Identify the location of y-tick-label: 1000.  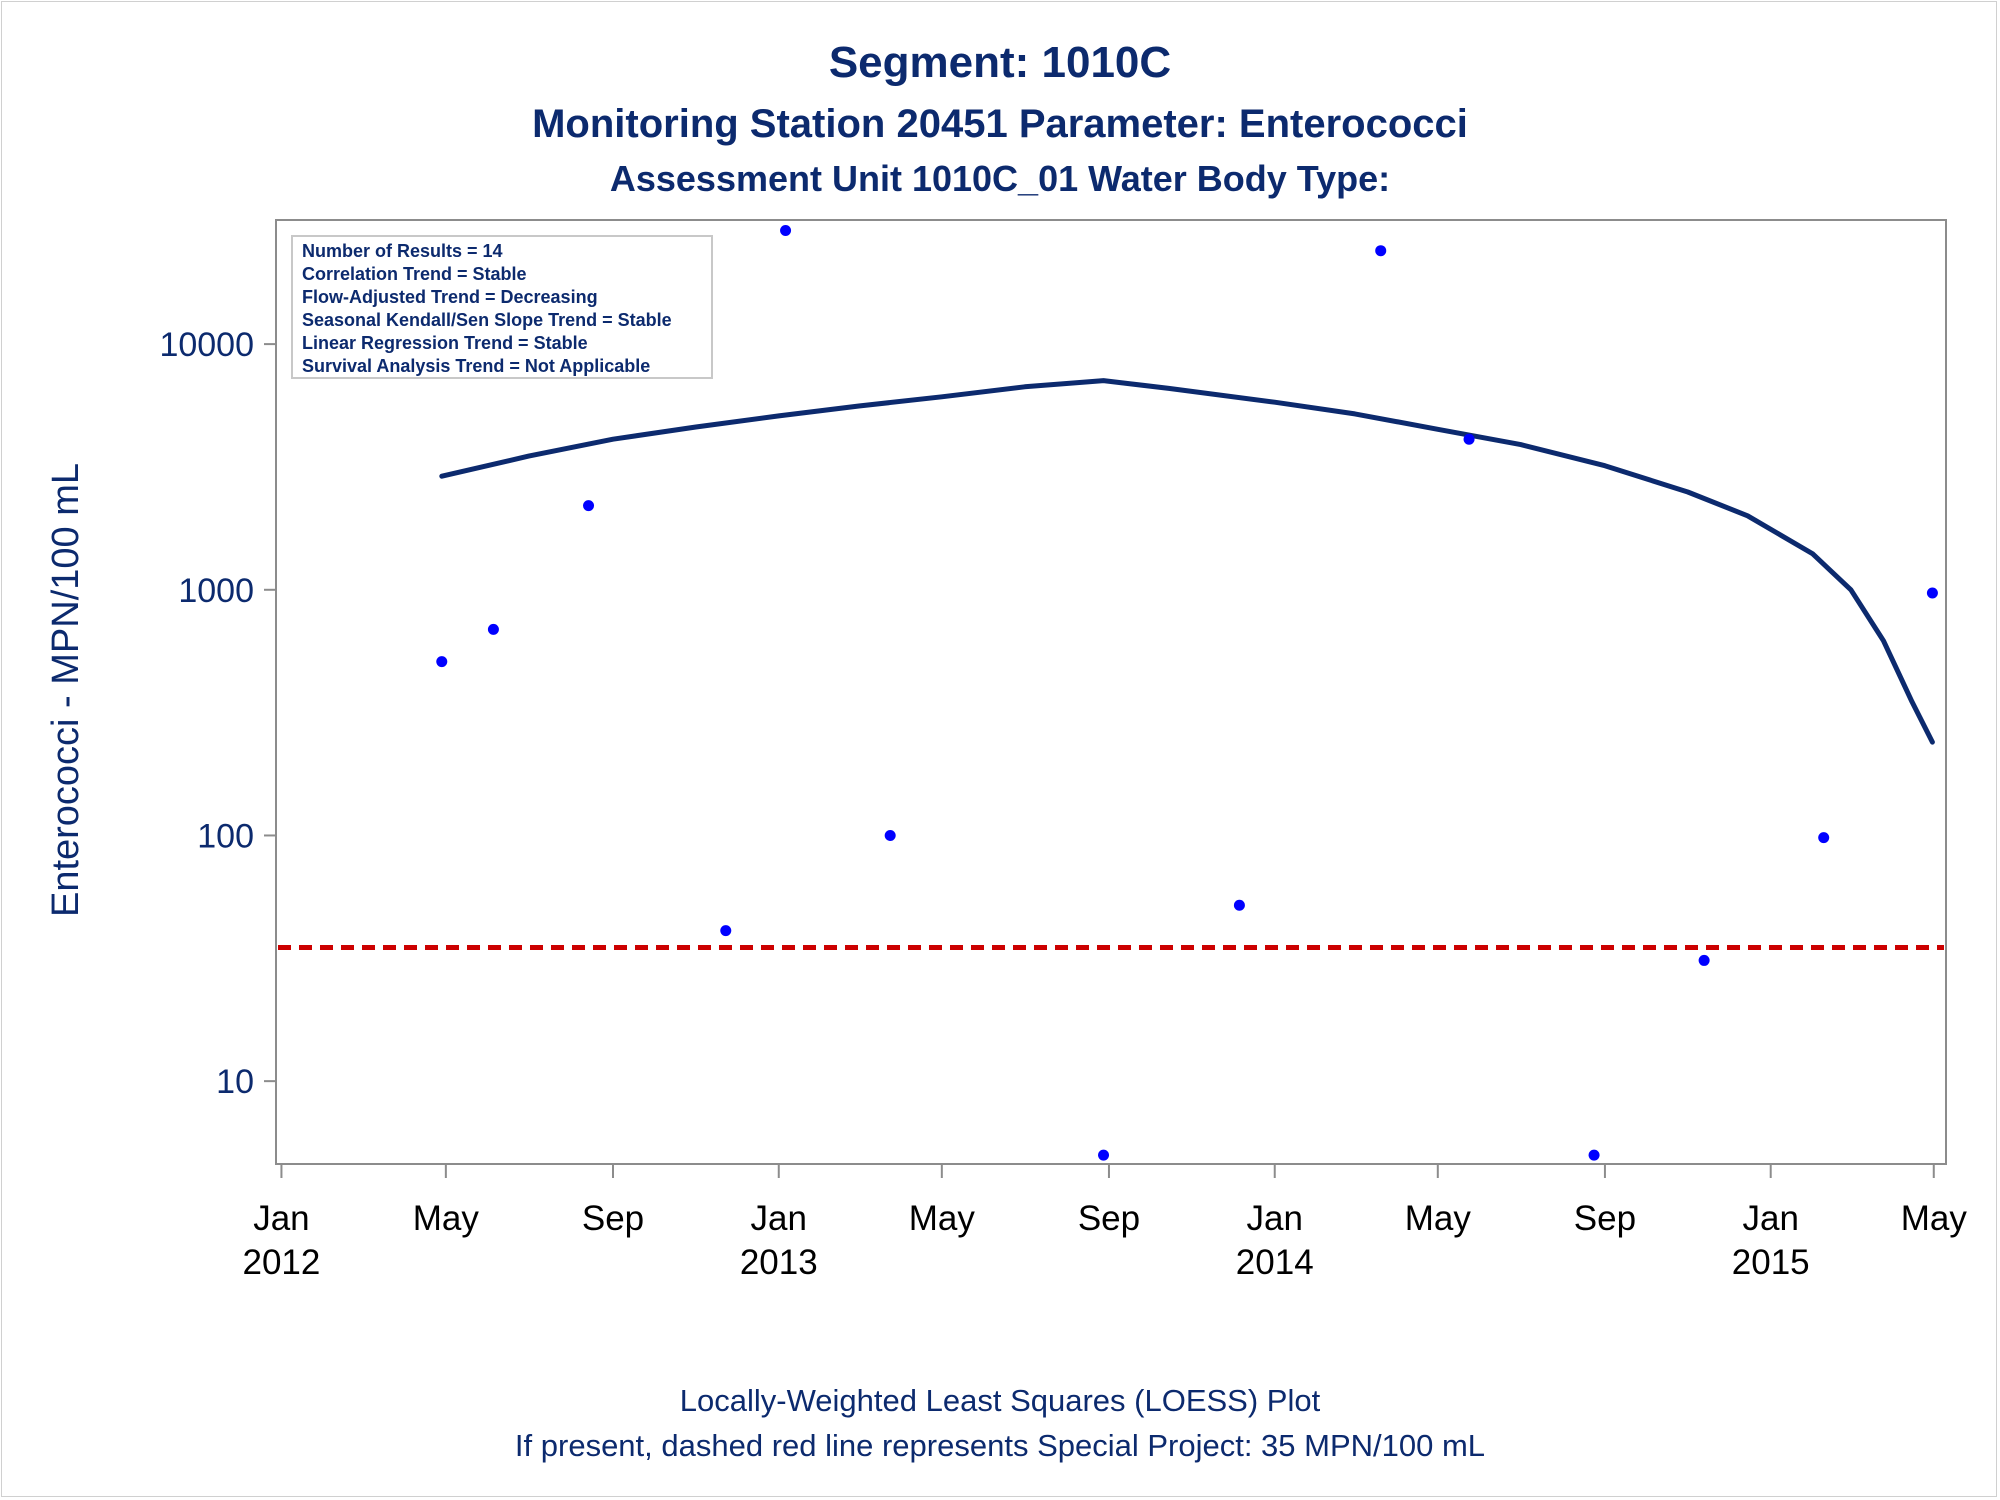
(216, 591).